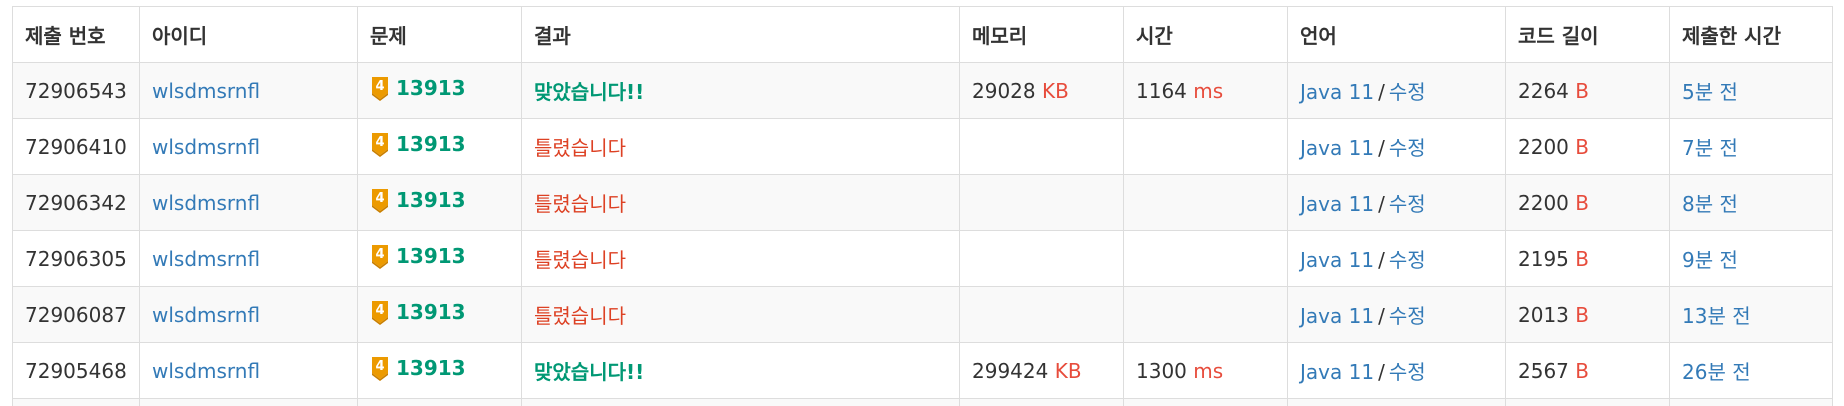 This screenshot has width=1844, height=406. I want to click on submitted-time-cell: 9분 전, so click(1751, 258).